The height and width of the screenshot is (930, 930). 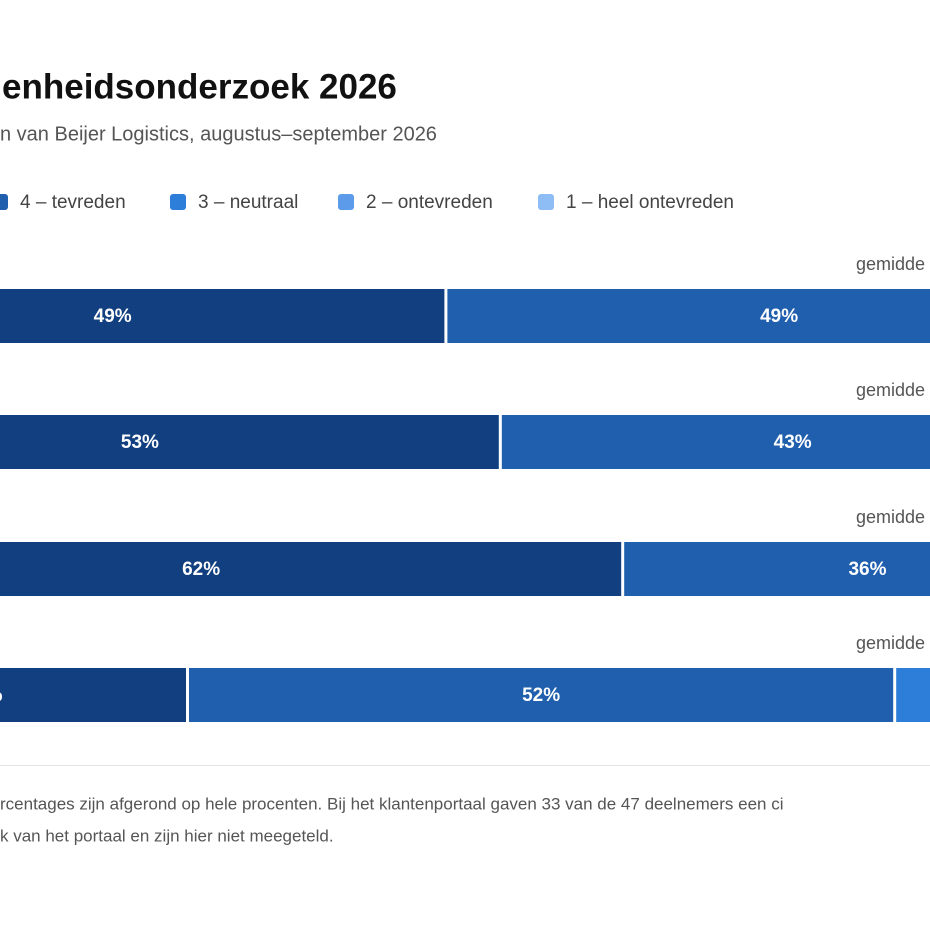 I want to click on bar-value-label: 36%, so click(x=867, y=569).